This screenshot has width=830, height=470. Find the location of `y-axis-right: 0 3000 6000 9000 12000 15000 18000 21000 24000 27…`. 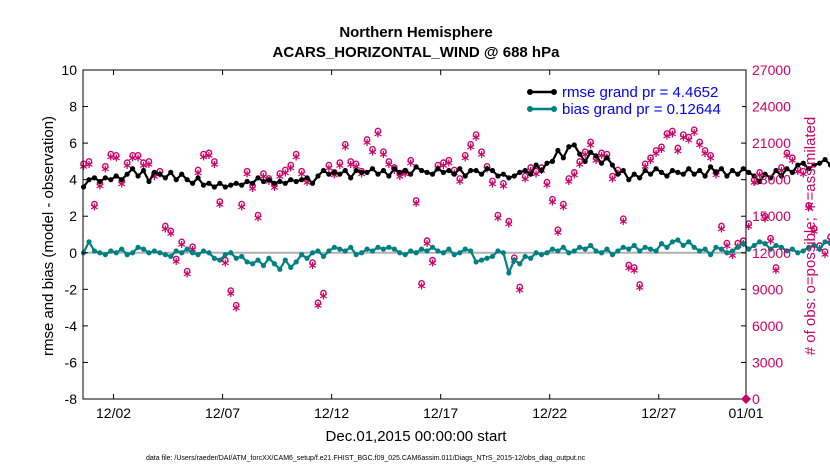

y-axis-right: 0 3000 6000 9000 12000 15000 18000 21000 24000 27… is located at coordinates (766, 234).